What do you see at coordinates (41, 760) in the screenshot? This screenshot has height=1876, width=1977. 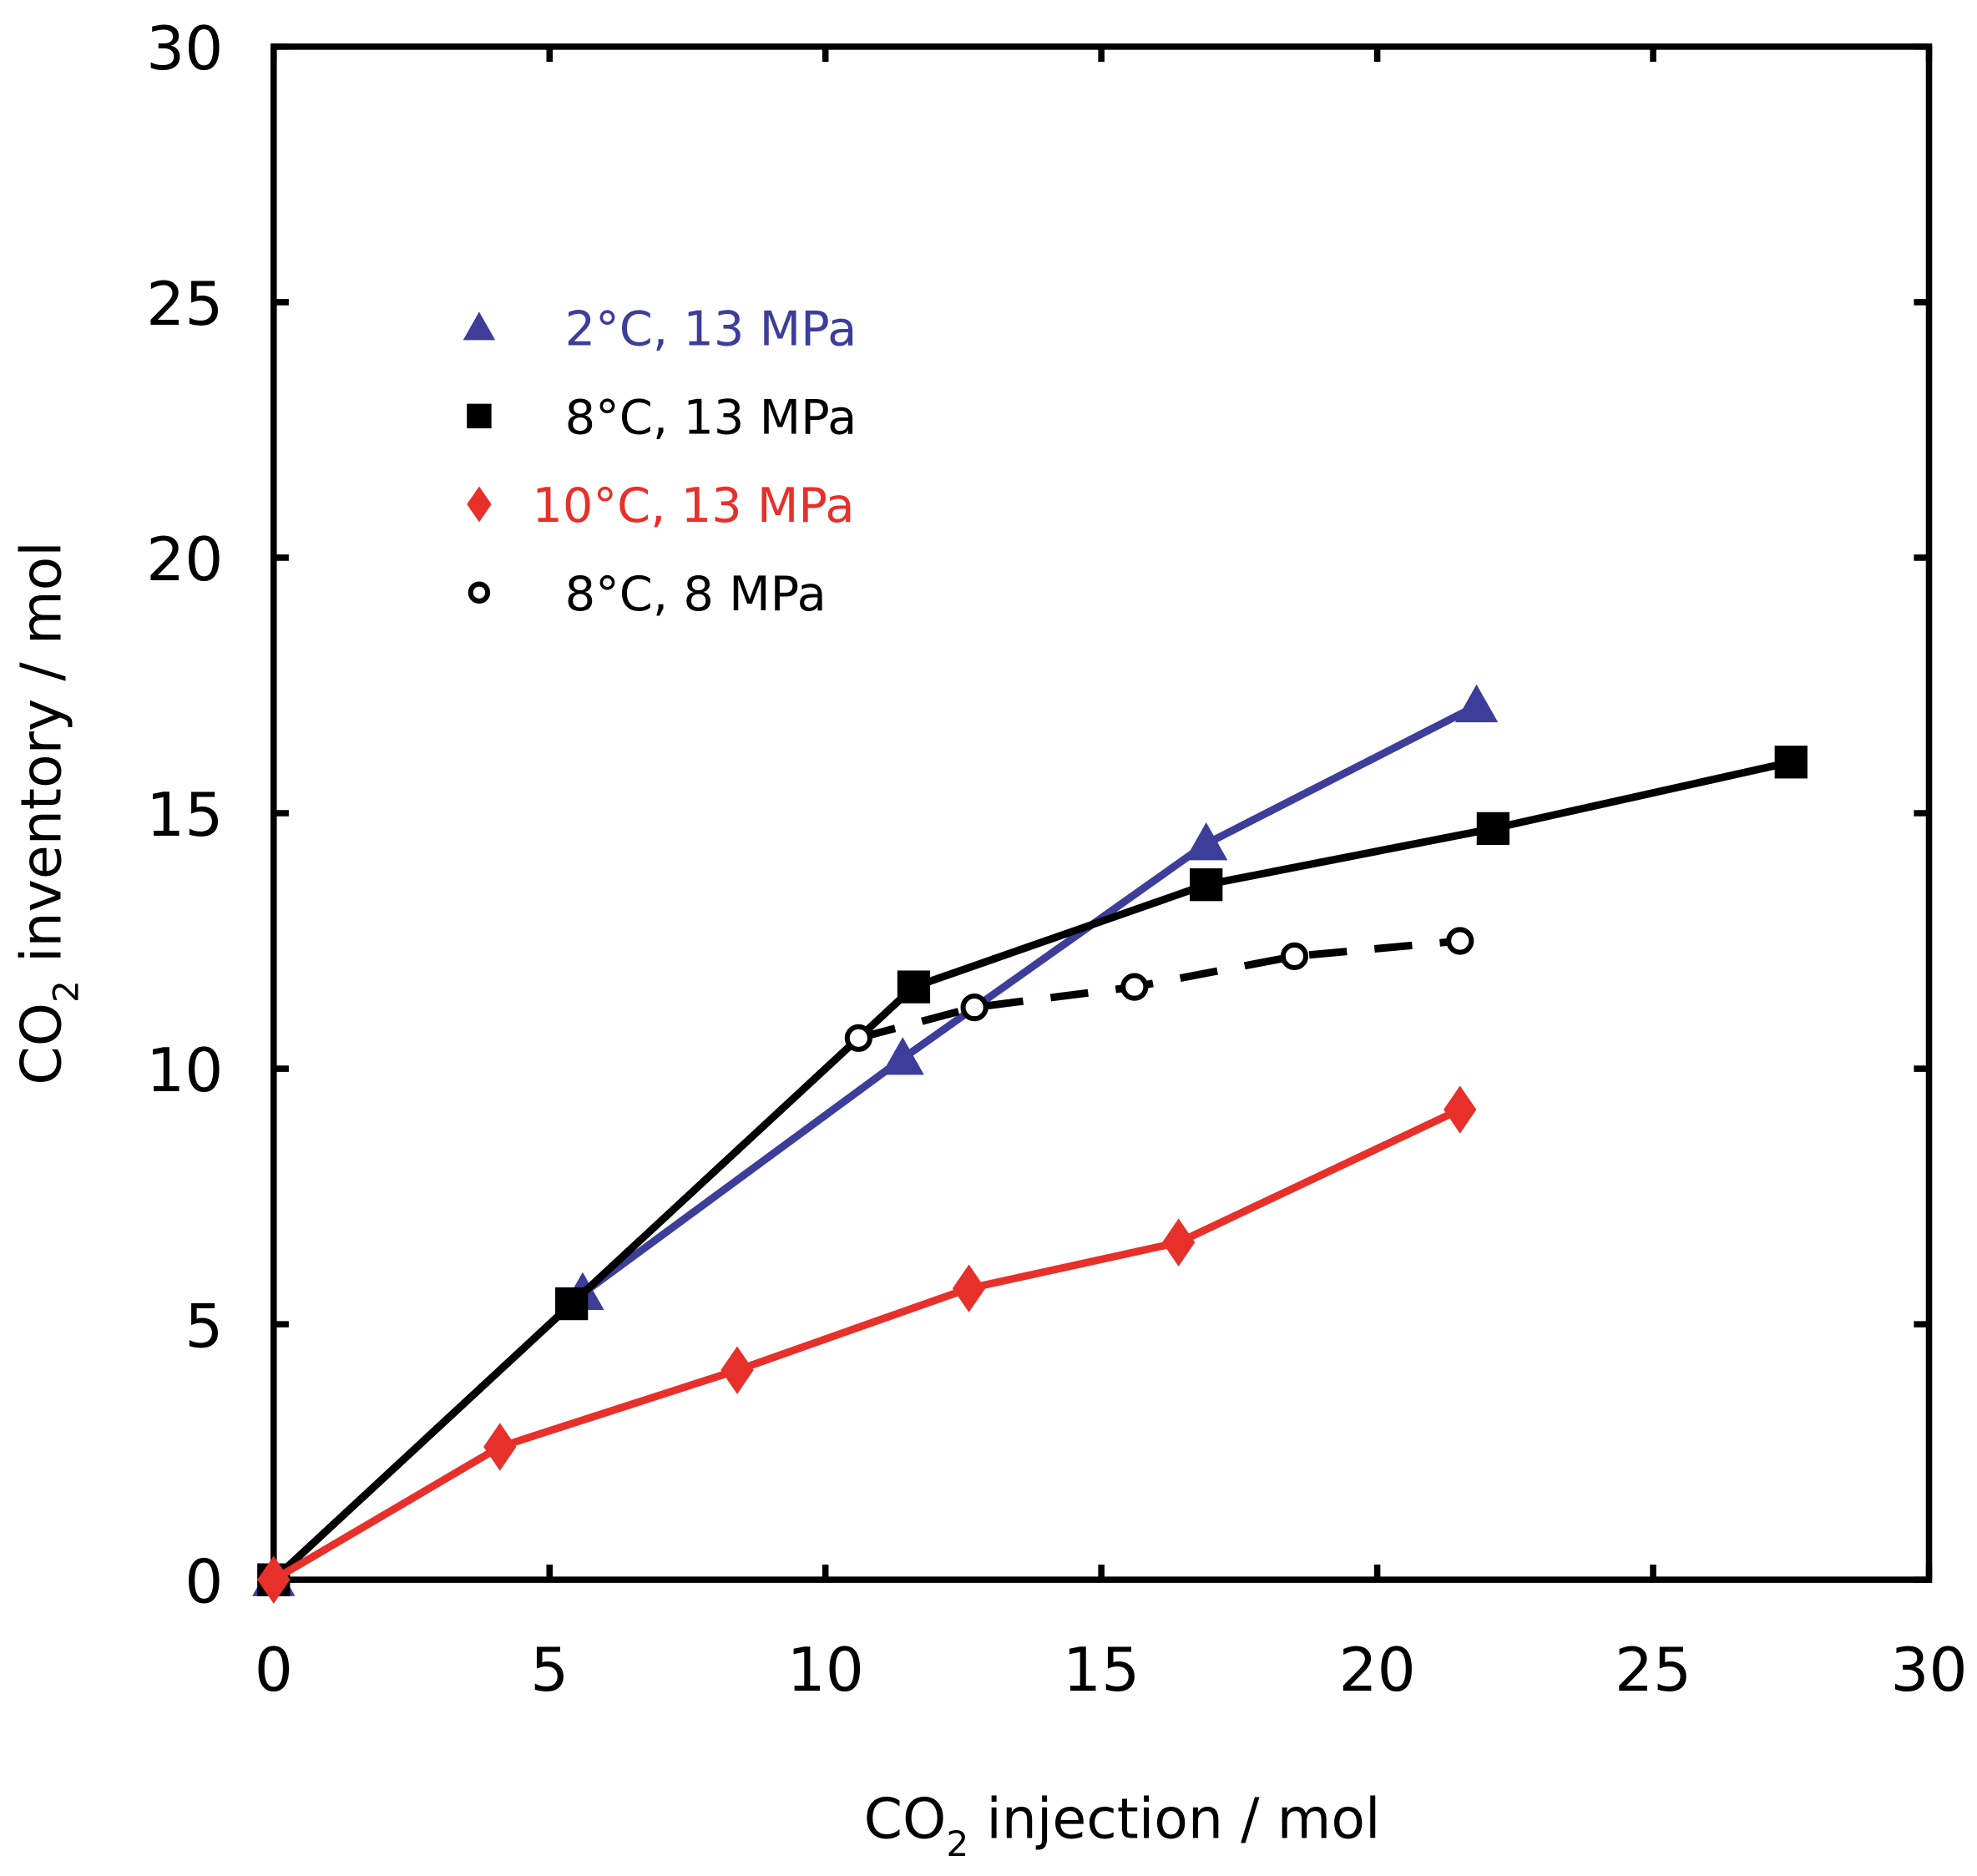 I see `y-label-rest: inventory / mol` at bounding box center [41, 760].